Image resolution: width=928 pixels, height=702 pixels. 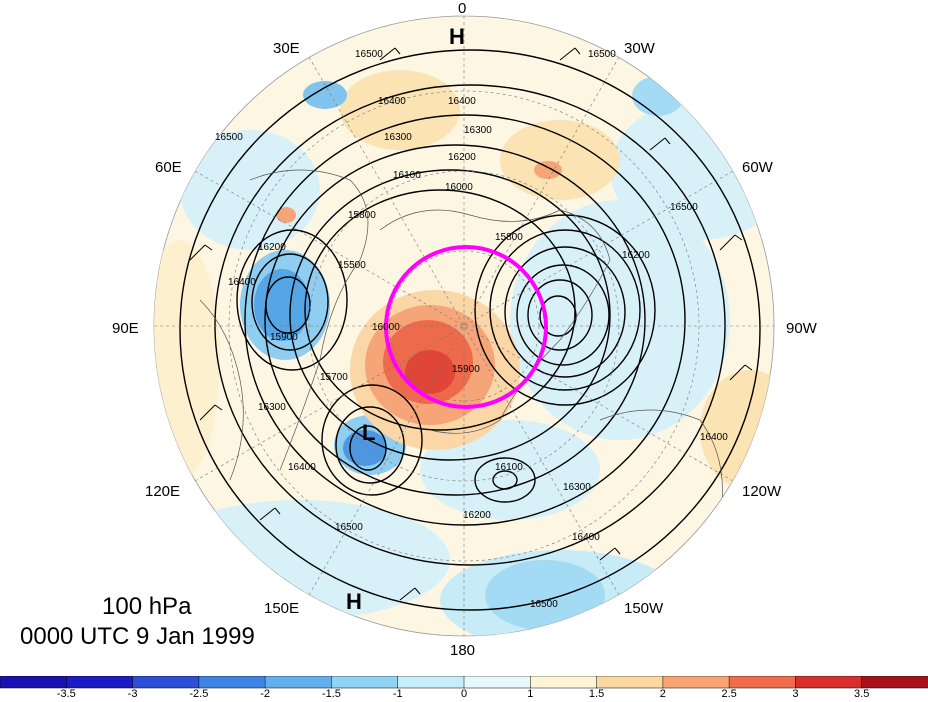 I want to click on colorbar-tick-label: 0, so click(x=464, y=694).